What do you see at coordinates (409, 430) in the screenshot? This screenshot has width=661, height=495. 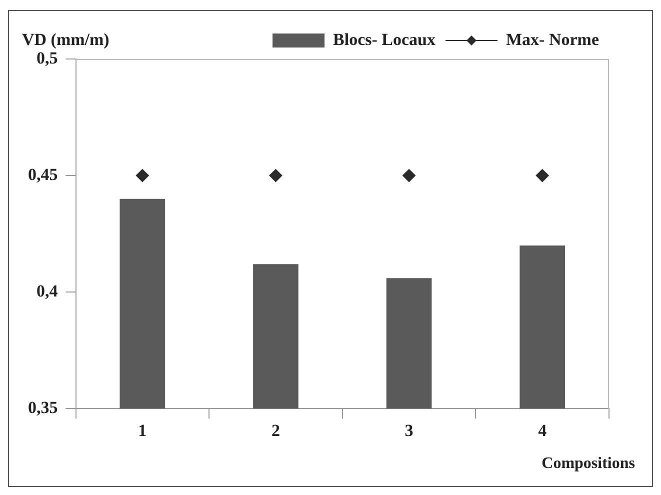 I see `x-tick-label: 3` at bounding box center [409, 430].